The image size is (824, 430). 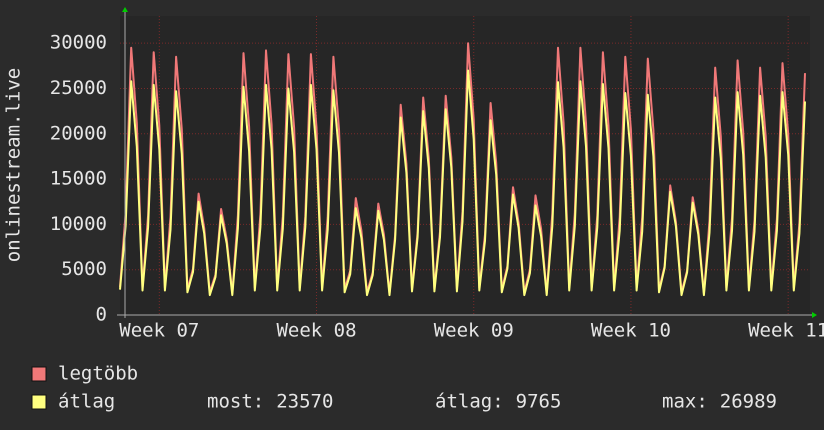 I want to click on x-tick-label: Week 10, so click(x=631, y=331).